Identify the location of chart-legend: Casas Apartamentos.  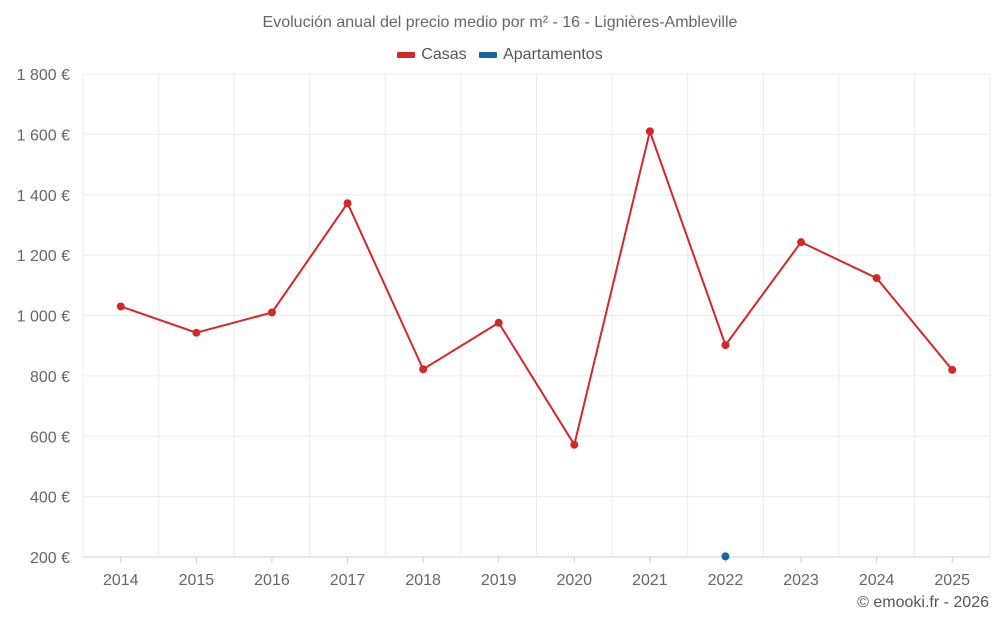
(500, 54).